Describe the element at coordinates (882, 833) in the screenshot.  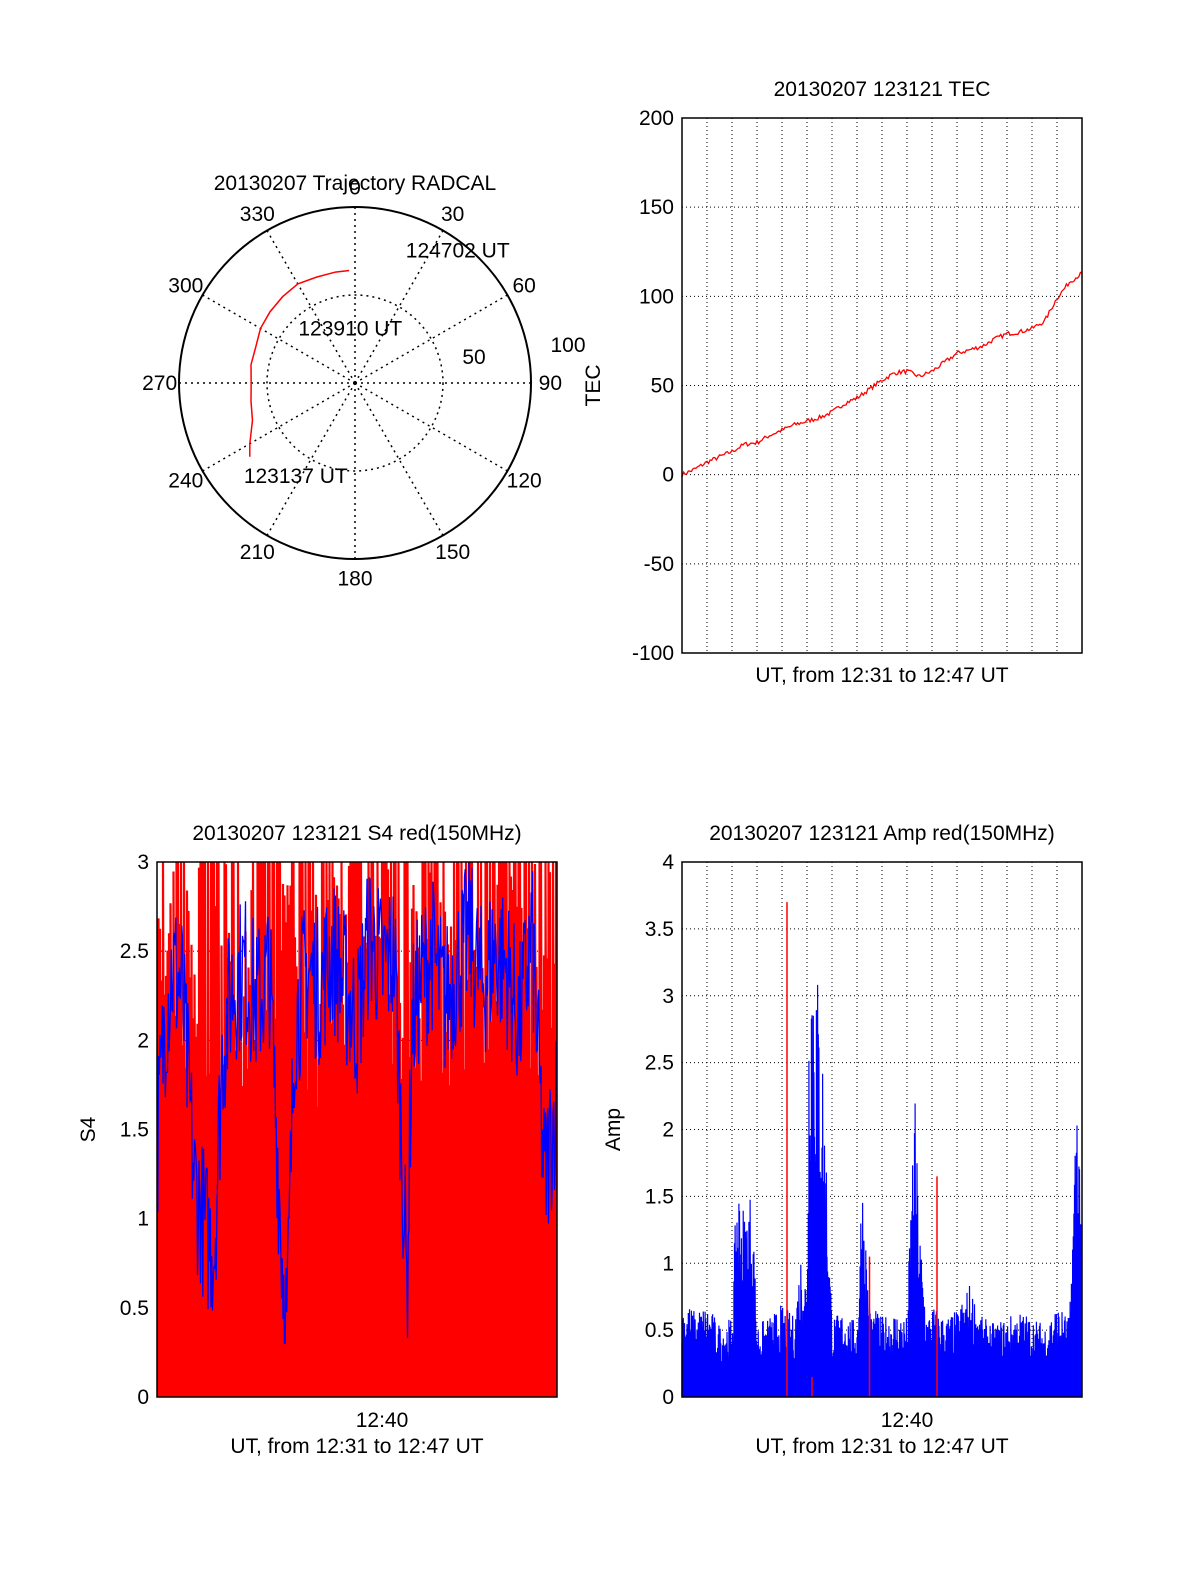
I see `chart-title: 20130207 123121 Amp red(150MHz)` at that location.